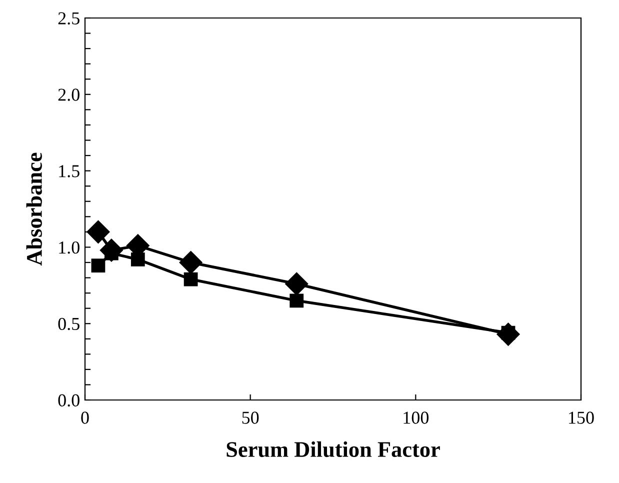 This screenshot has width=619, height=483. Describe the element at coordinates (69, 94) in the screenshot. I see `y-tick-label: 2.0` at that location.